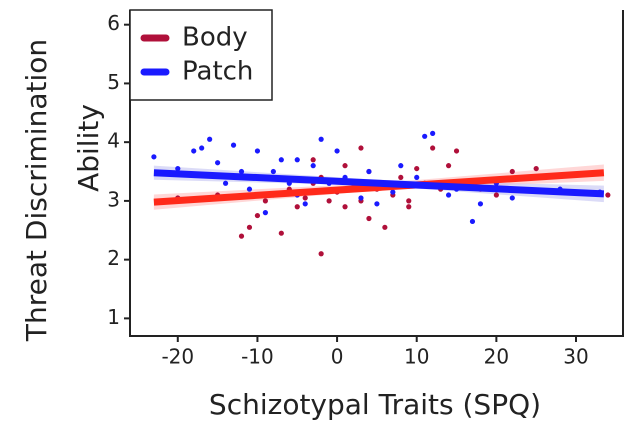 The height and width of the screenshot is (428, 625). I want to click on y-tick-label: 5, so click(113, 82).